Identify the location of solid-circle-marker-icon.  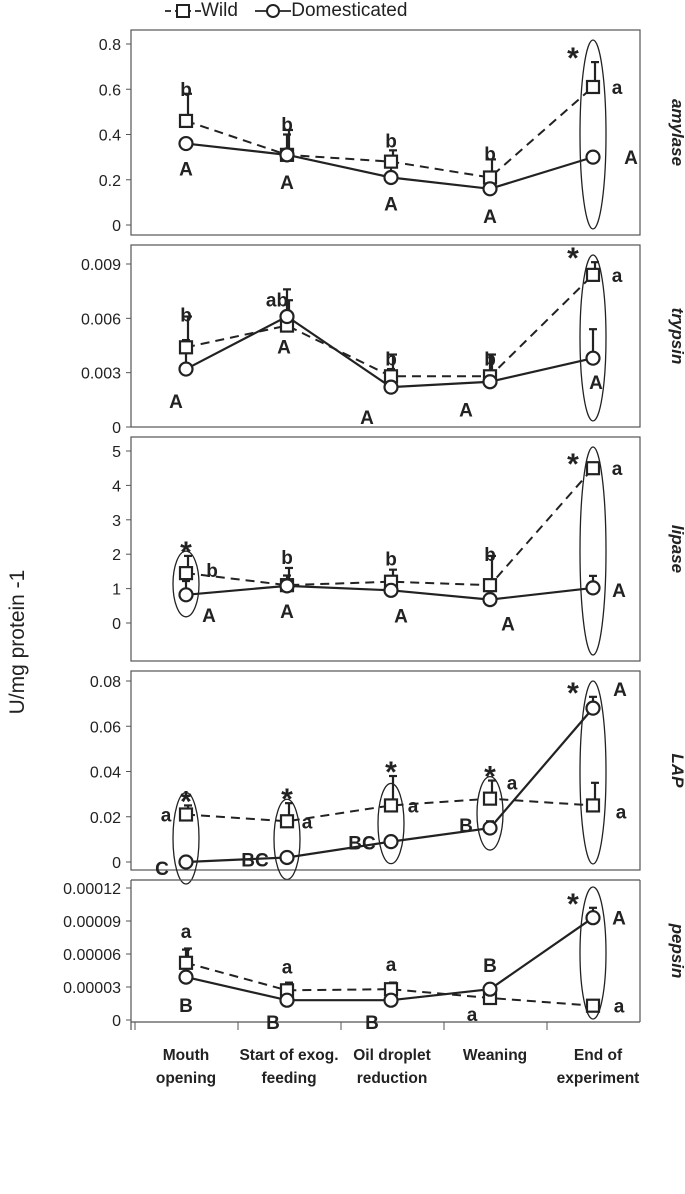
(273, 11).